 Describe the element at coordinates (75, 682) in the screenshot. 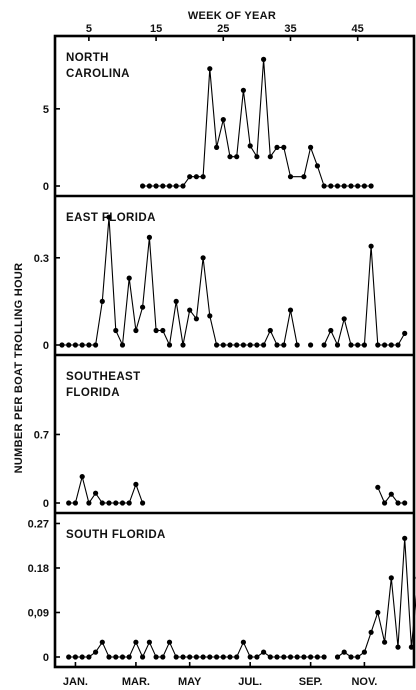

I see `bottom-tick-label: JAN.` at that location.